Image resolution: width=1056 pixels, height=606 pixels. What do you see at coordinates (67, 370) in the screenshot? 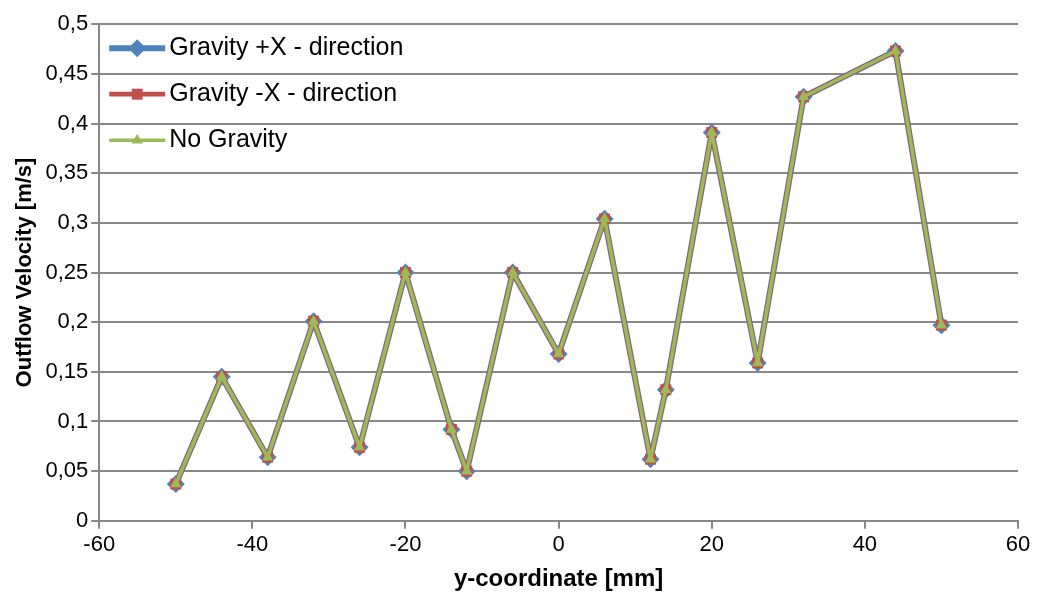
I see `y-tick-label: 0,15` at bounding box center [67, 370].